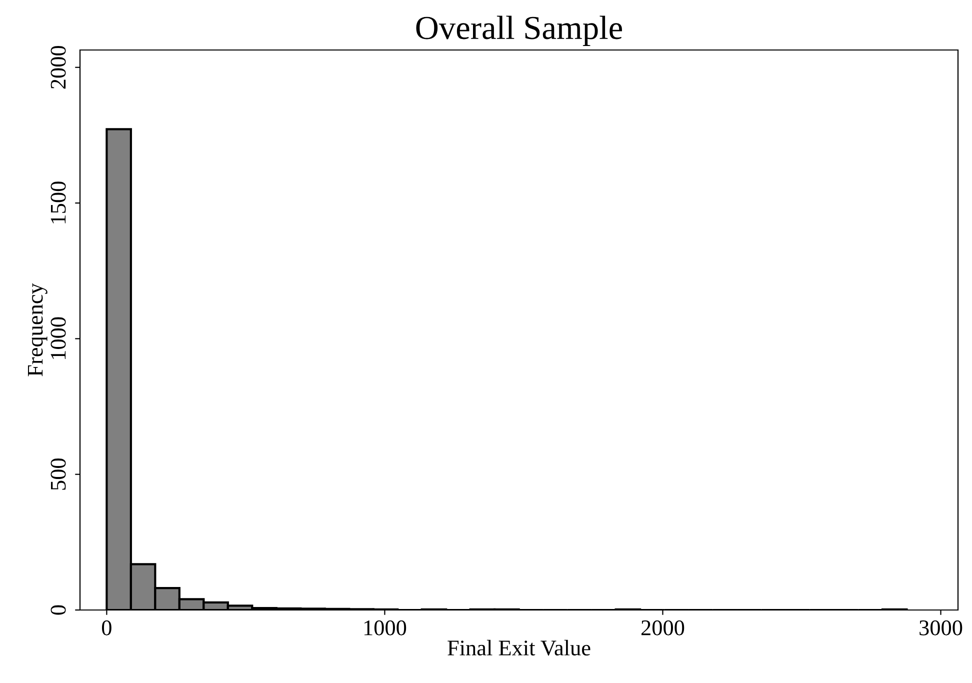 The width and height of the screenshot is (972, 683). I want to click on x-axis-title: Final Exit Value, so click(519, 648).